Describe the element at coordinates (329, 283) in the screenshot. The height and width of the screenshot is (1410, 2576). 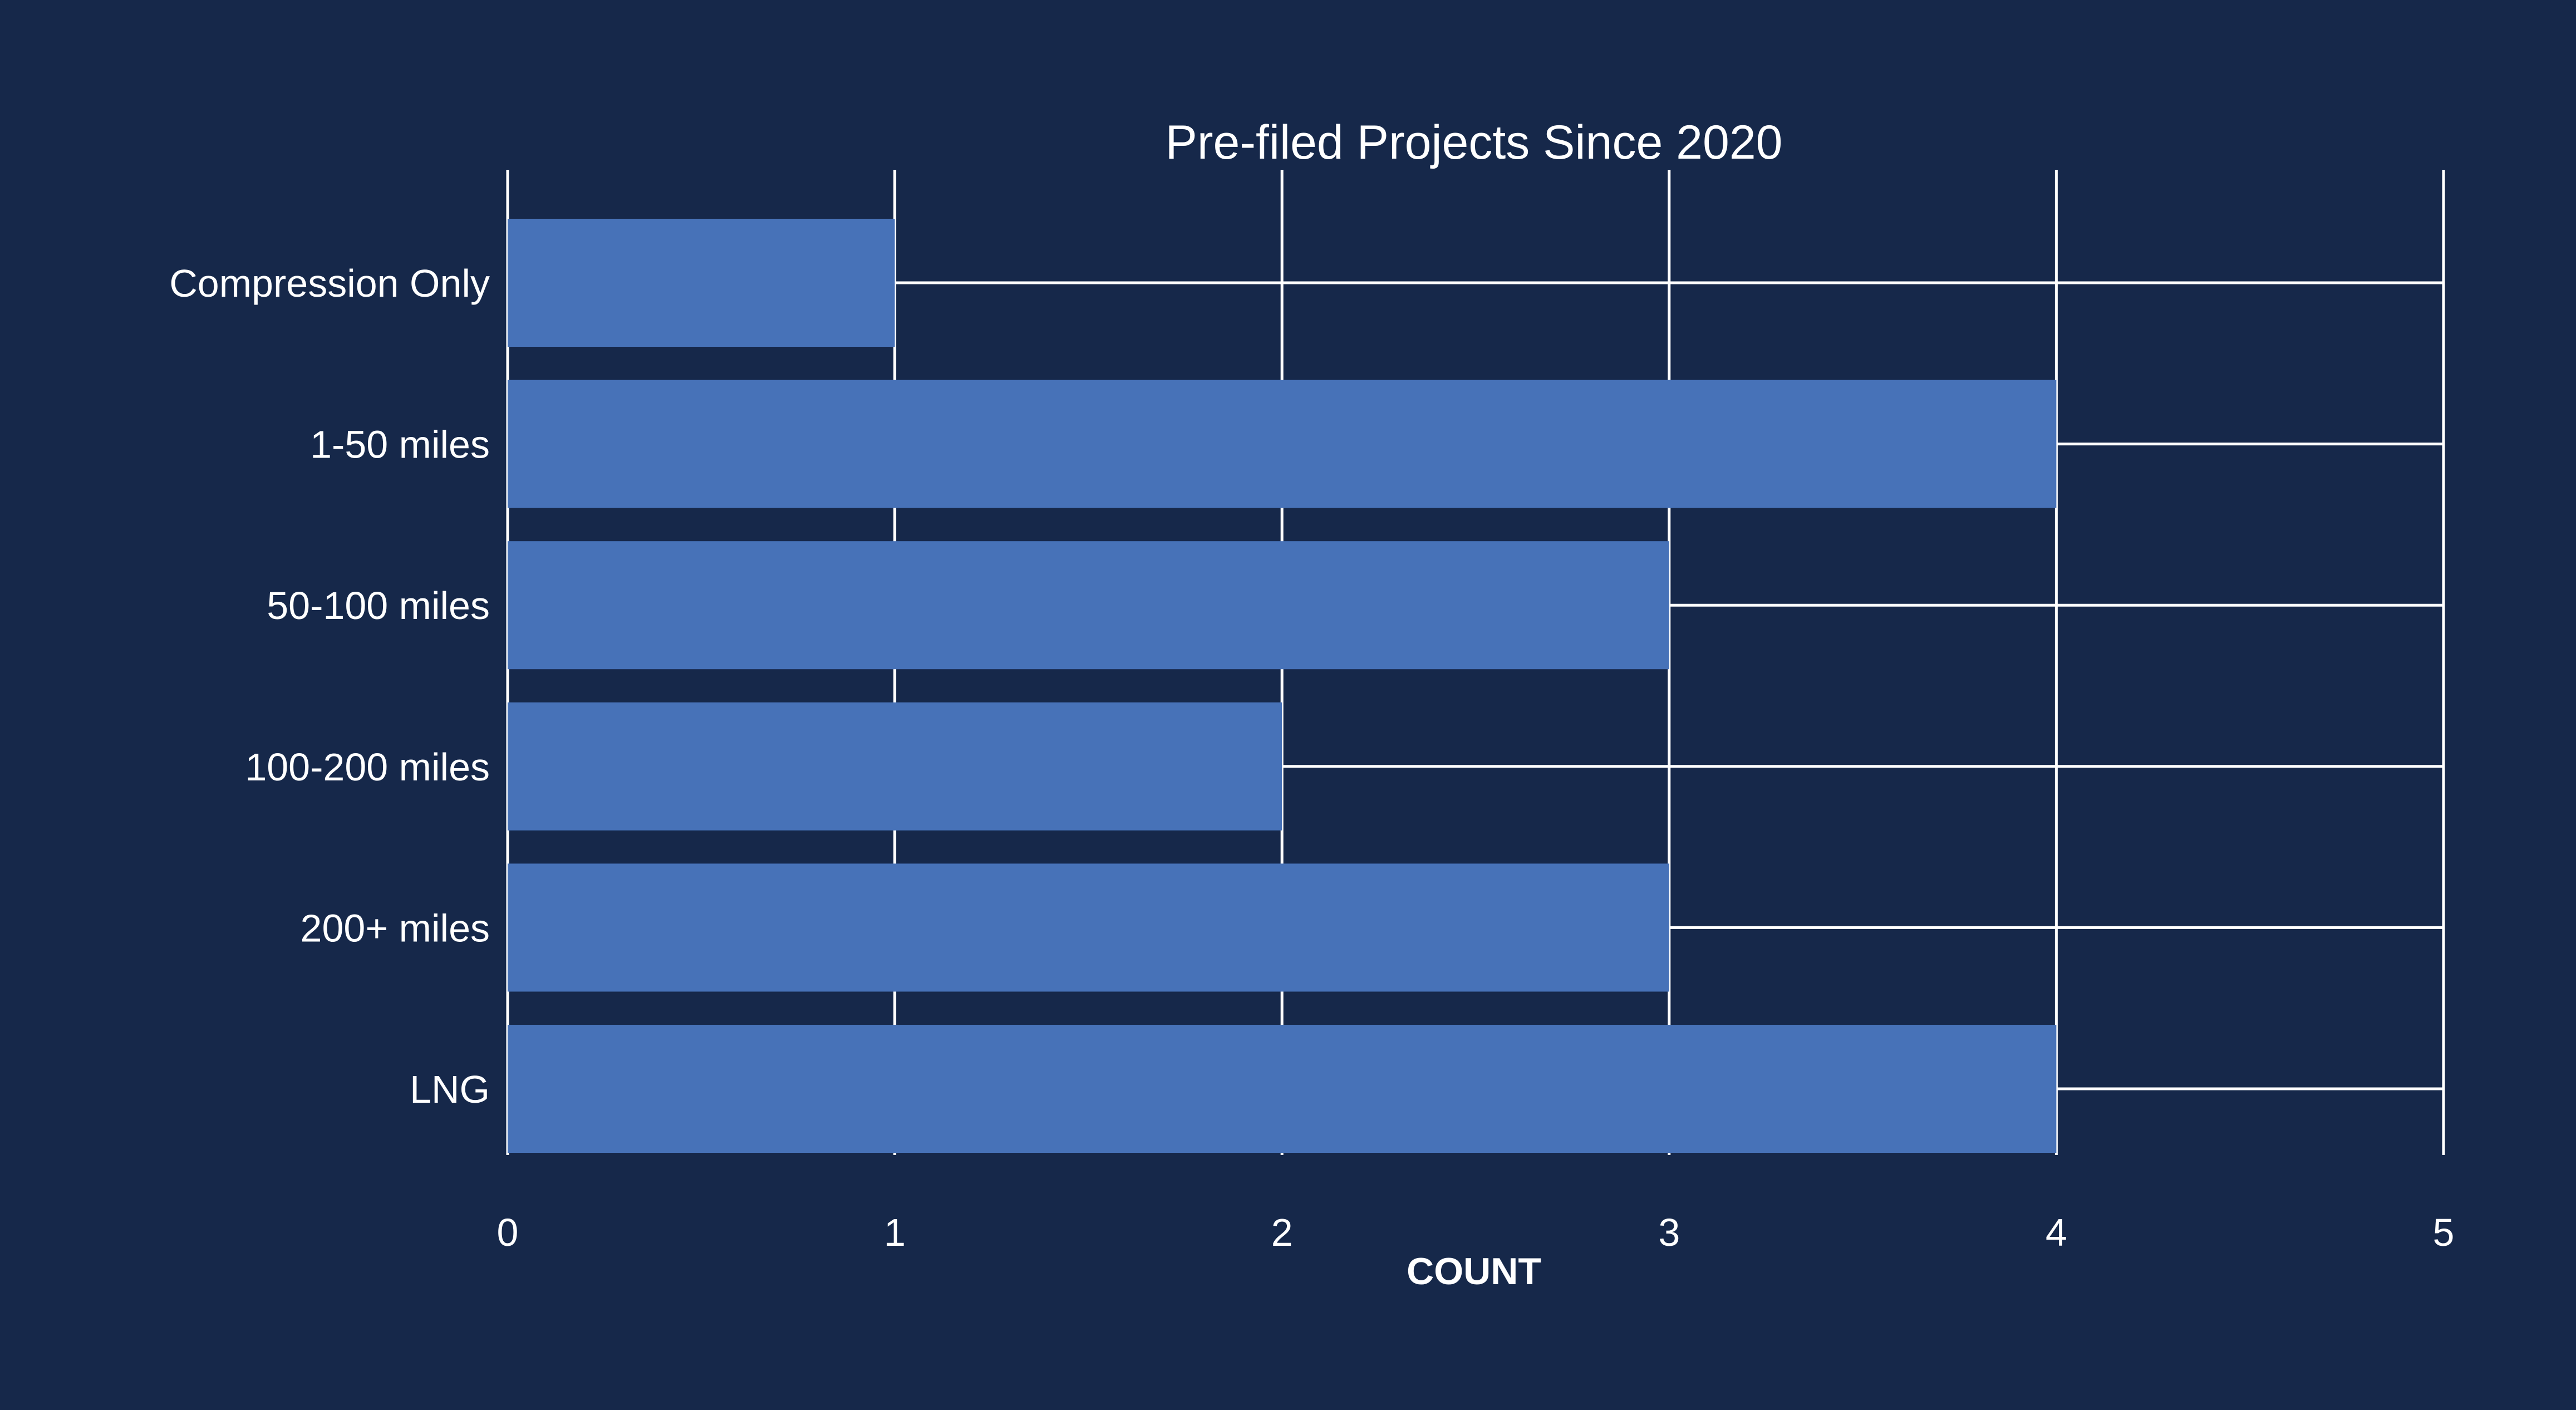
I see `category-label: Compression Only` at that location.